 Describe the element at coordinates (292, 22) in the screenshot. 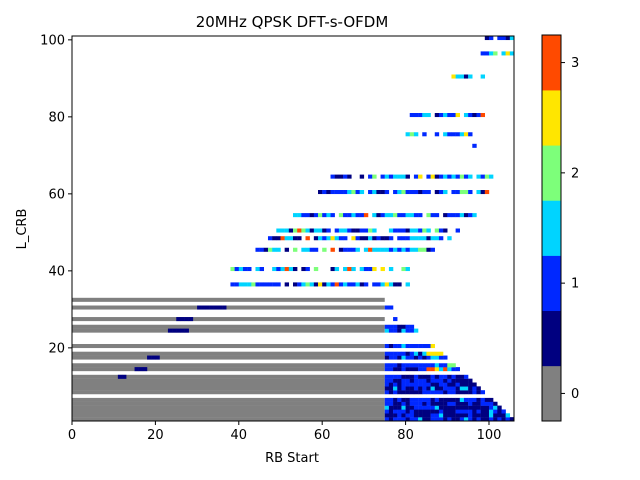

I see `chart-title: 20MHz QPSK DFT-s-OFDM` at that location.